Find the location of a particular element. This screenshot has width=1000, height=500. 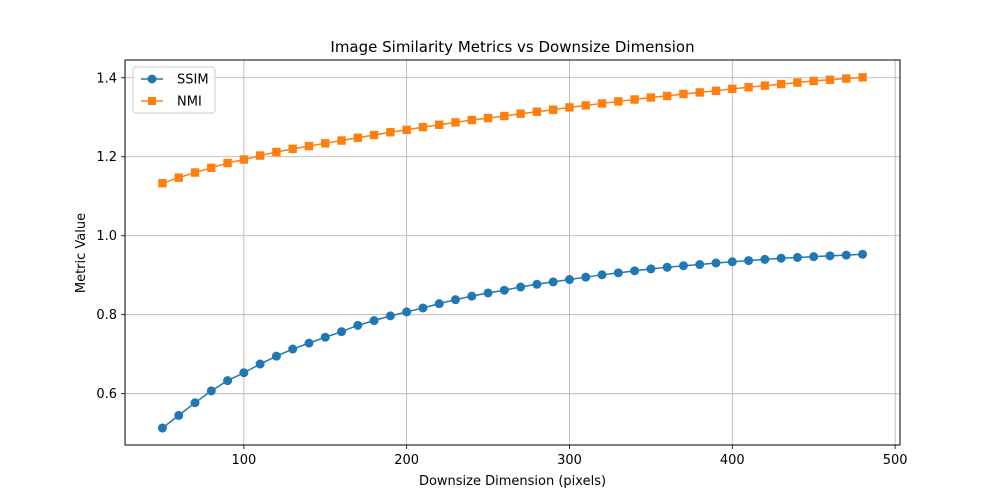

y-tick-label: 0.6 is located at coordinates (106, 394).